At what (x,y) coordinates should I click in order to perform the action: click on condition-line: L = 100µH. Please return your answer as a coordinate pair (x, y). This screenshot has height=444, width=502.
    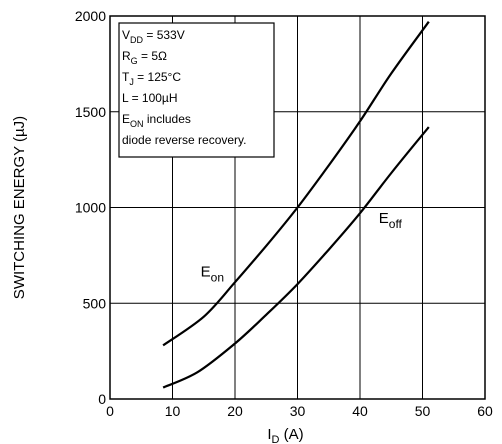
    Looking at the image, I should click on (150, 98).